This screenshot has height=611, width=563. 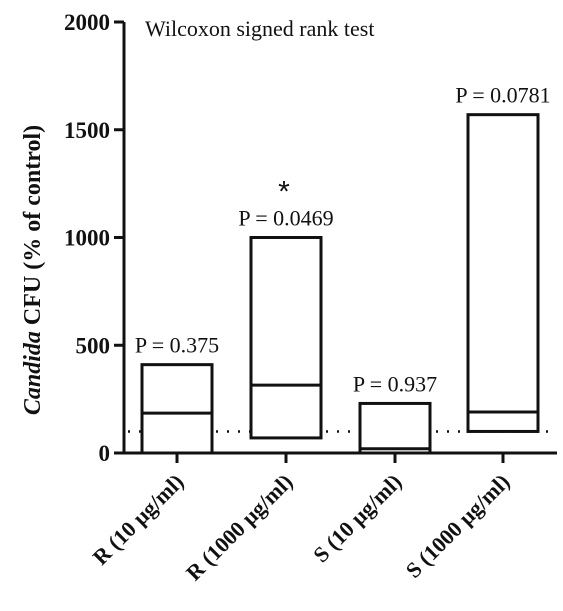 I want to click on y-tick-label: 2000, so click(x=87, y=22).